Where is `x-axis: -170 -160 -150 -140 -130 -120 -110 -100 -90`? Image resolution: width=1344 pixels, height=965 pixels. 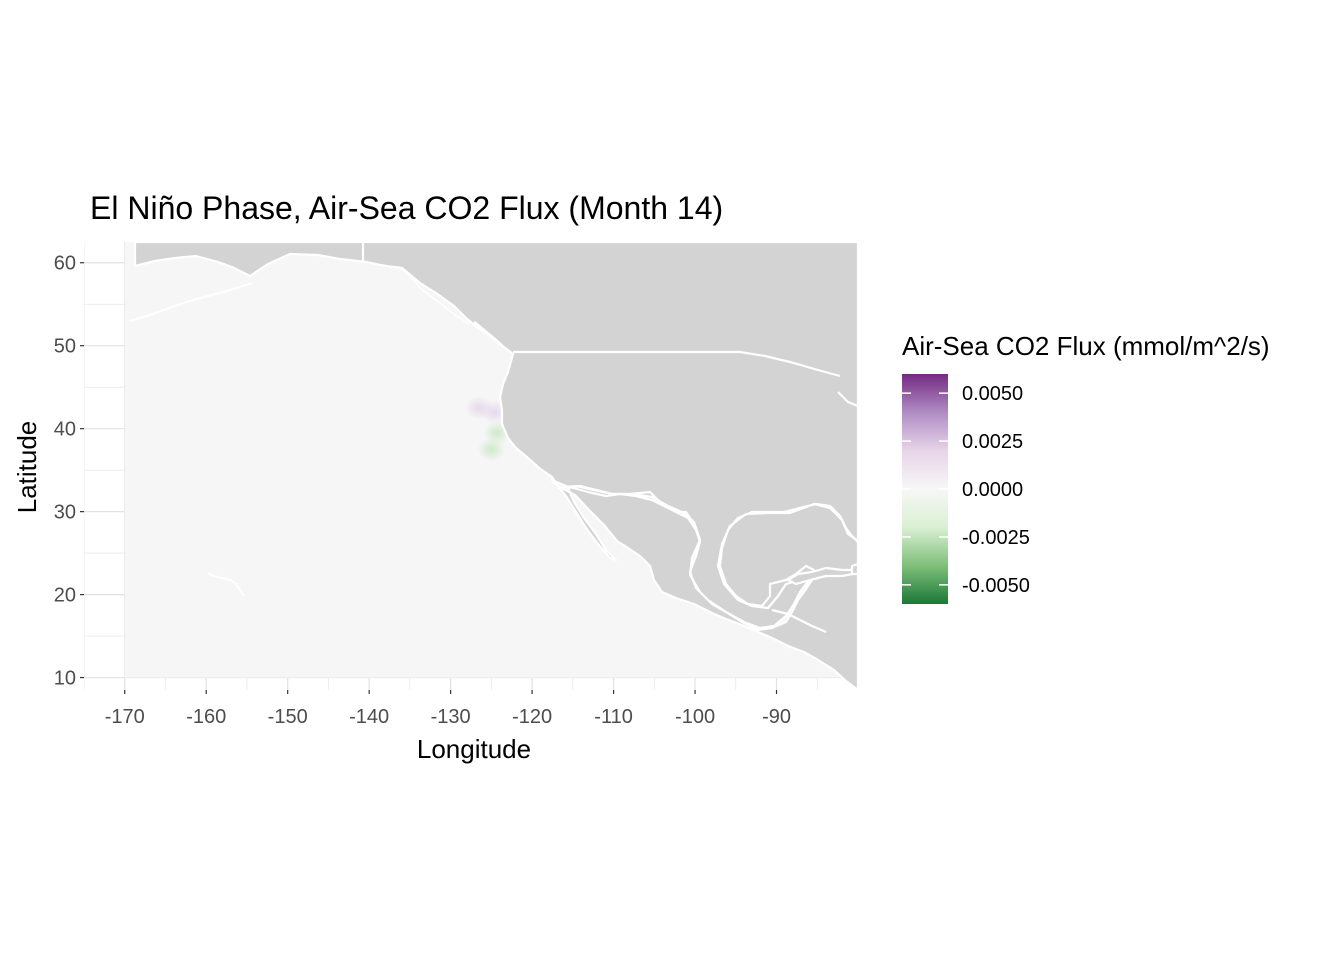
x-axis: -170 -160 -150 -140 -130 -120 -110 -100 -90 is located at coordinates (448, 709).